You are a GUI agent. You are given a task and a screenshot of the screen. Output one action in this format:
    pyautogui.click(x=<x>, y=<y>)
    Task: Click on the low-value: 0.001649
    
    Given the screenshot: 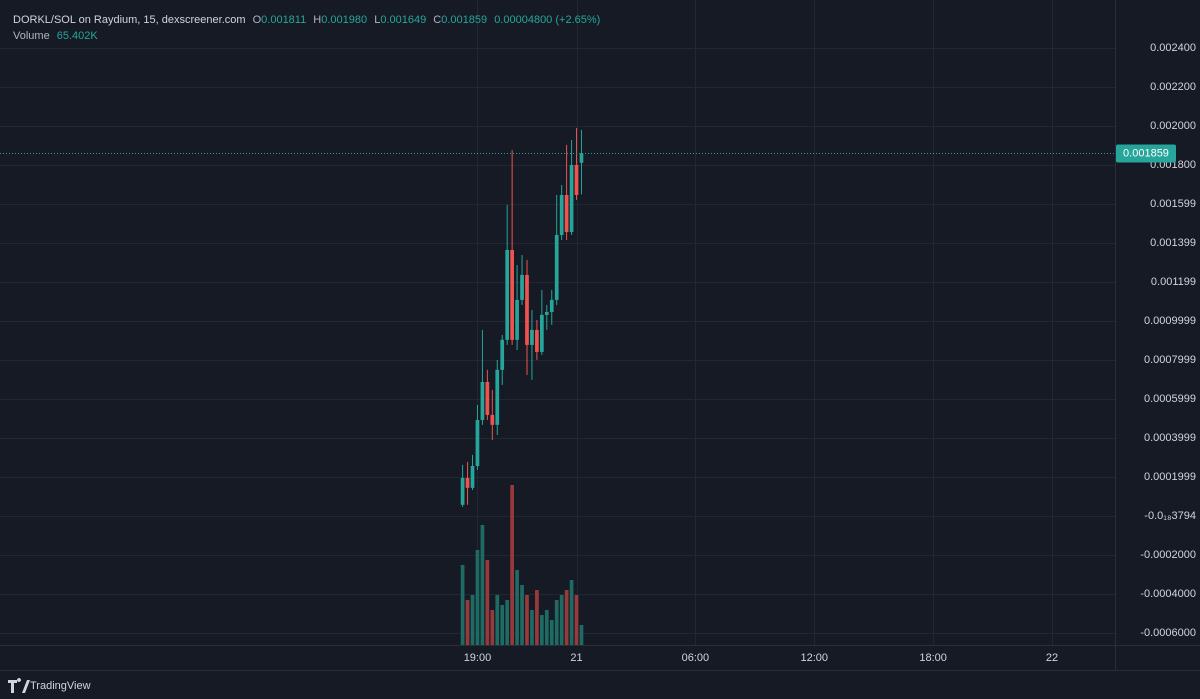 What is the action you would take?
    pyautogui.click(x=403, y=20)
    